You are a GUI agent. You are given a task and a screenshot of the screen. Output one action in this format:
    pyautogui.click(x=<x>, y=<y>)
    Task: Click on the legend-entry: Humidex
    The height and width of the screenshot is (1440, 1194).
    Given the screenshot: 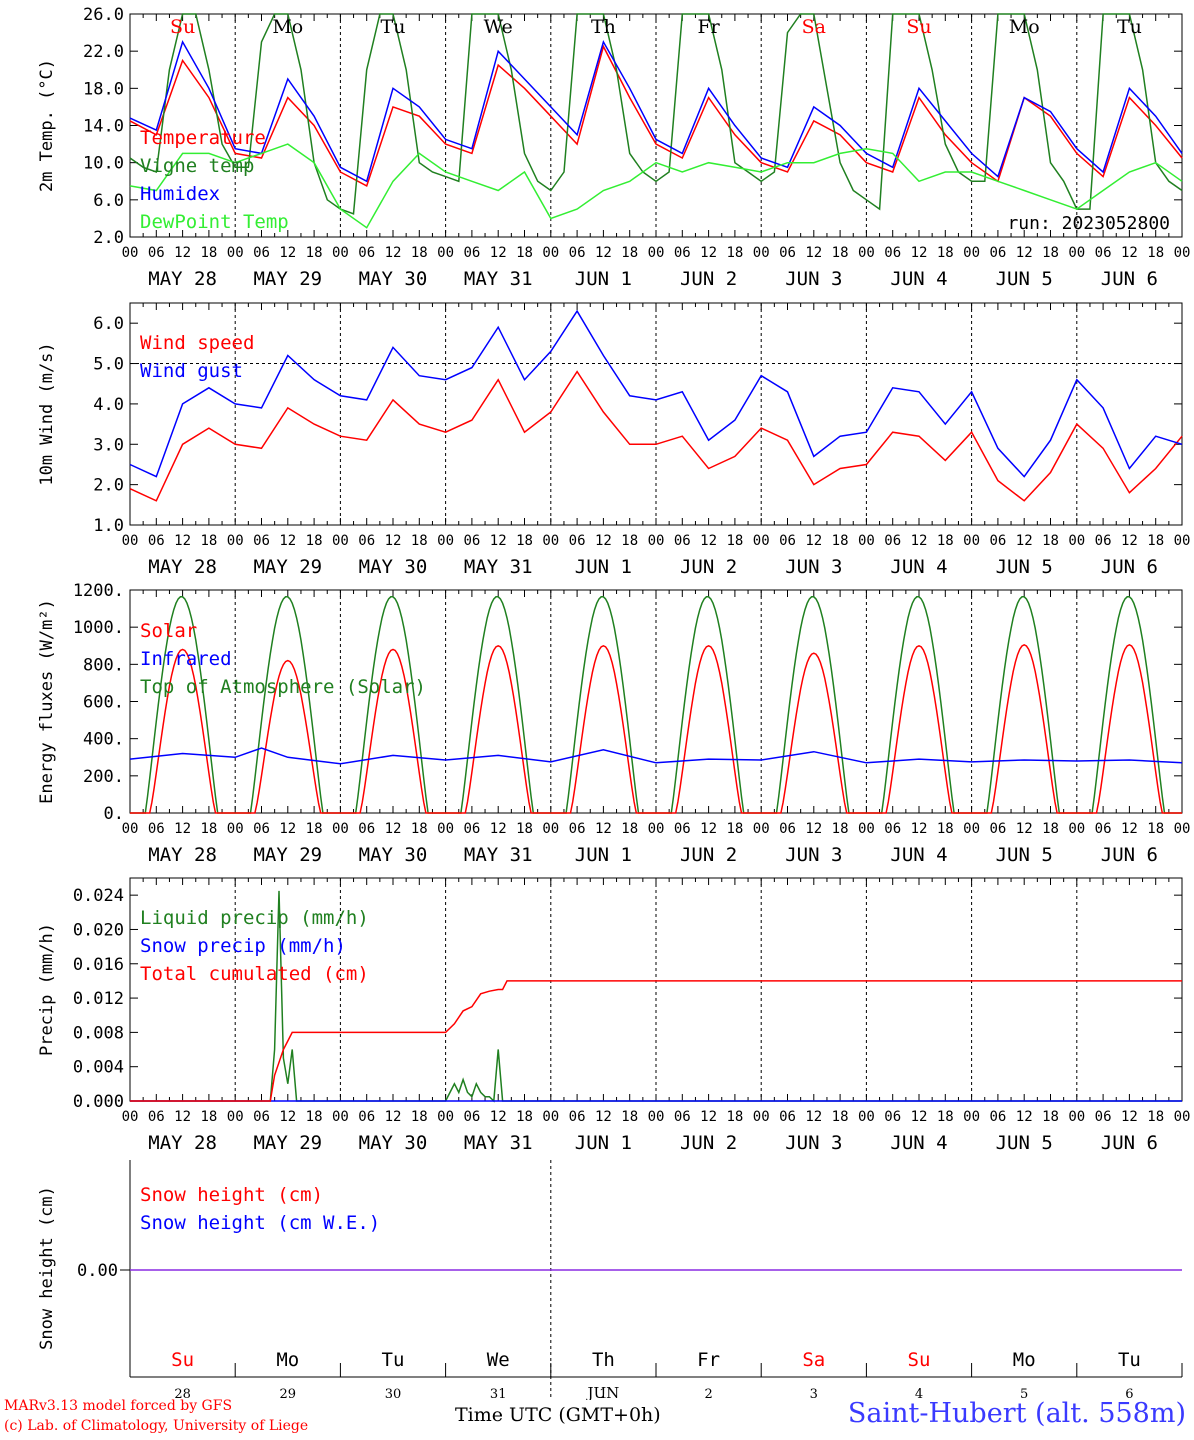 What is the action you would take?
    pyautogui.click(x=180, y=194)
    